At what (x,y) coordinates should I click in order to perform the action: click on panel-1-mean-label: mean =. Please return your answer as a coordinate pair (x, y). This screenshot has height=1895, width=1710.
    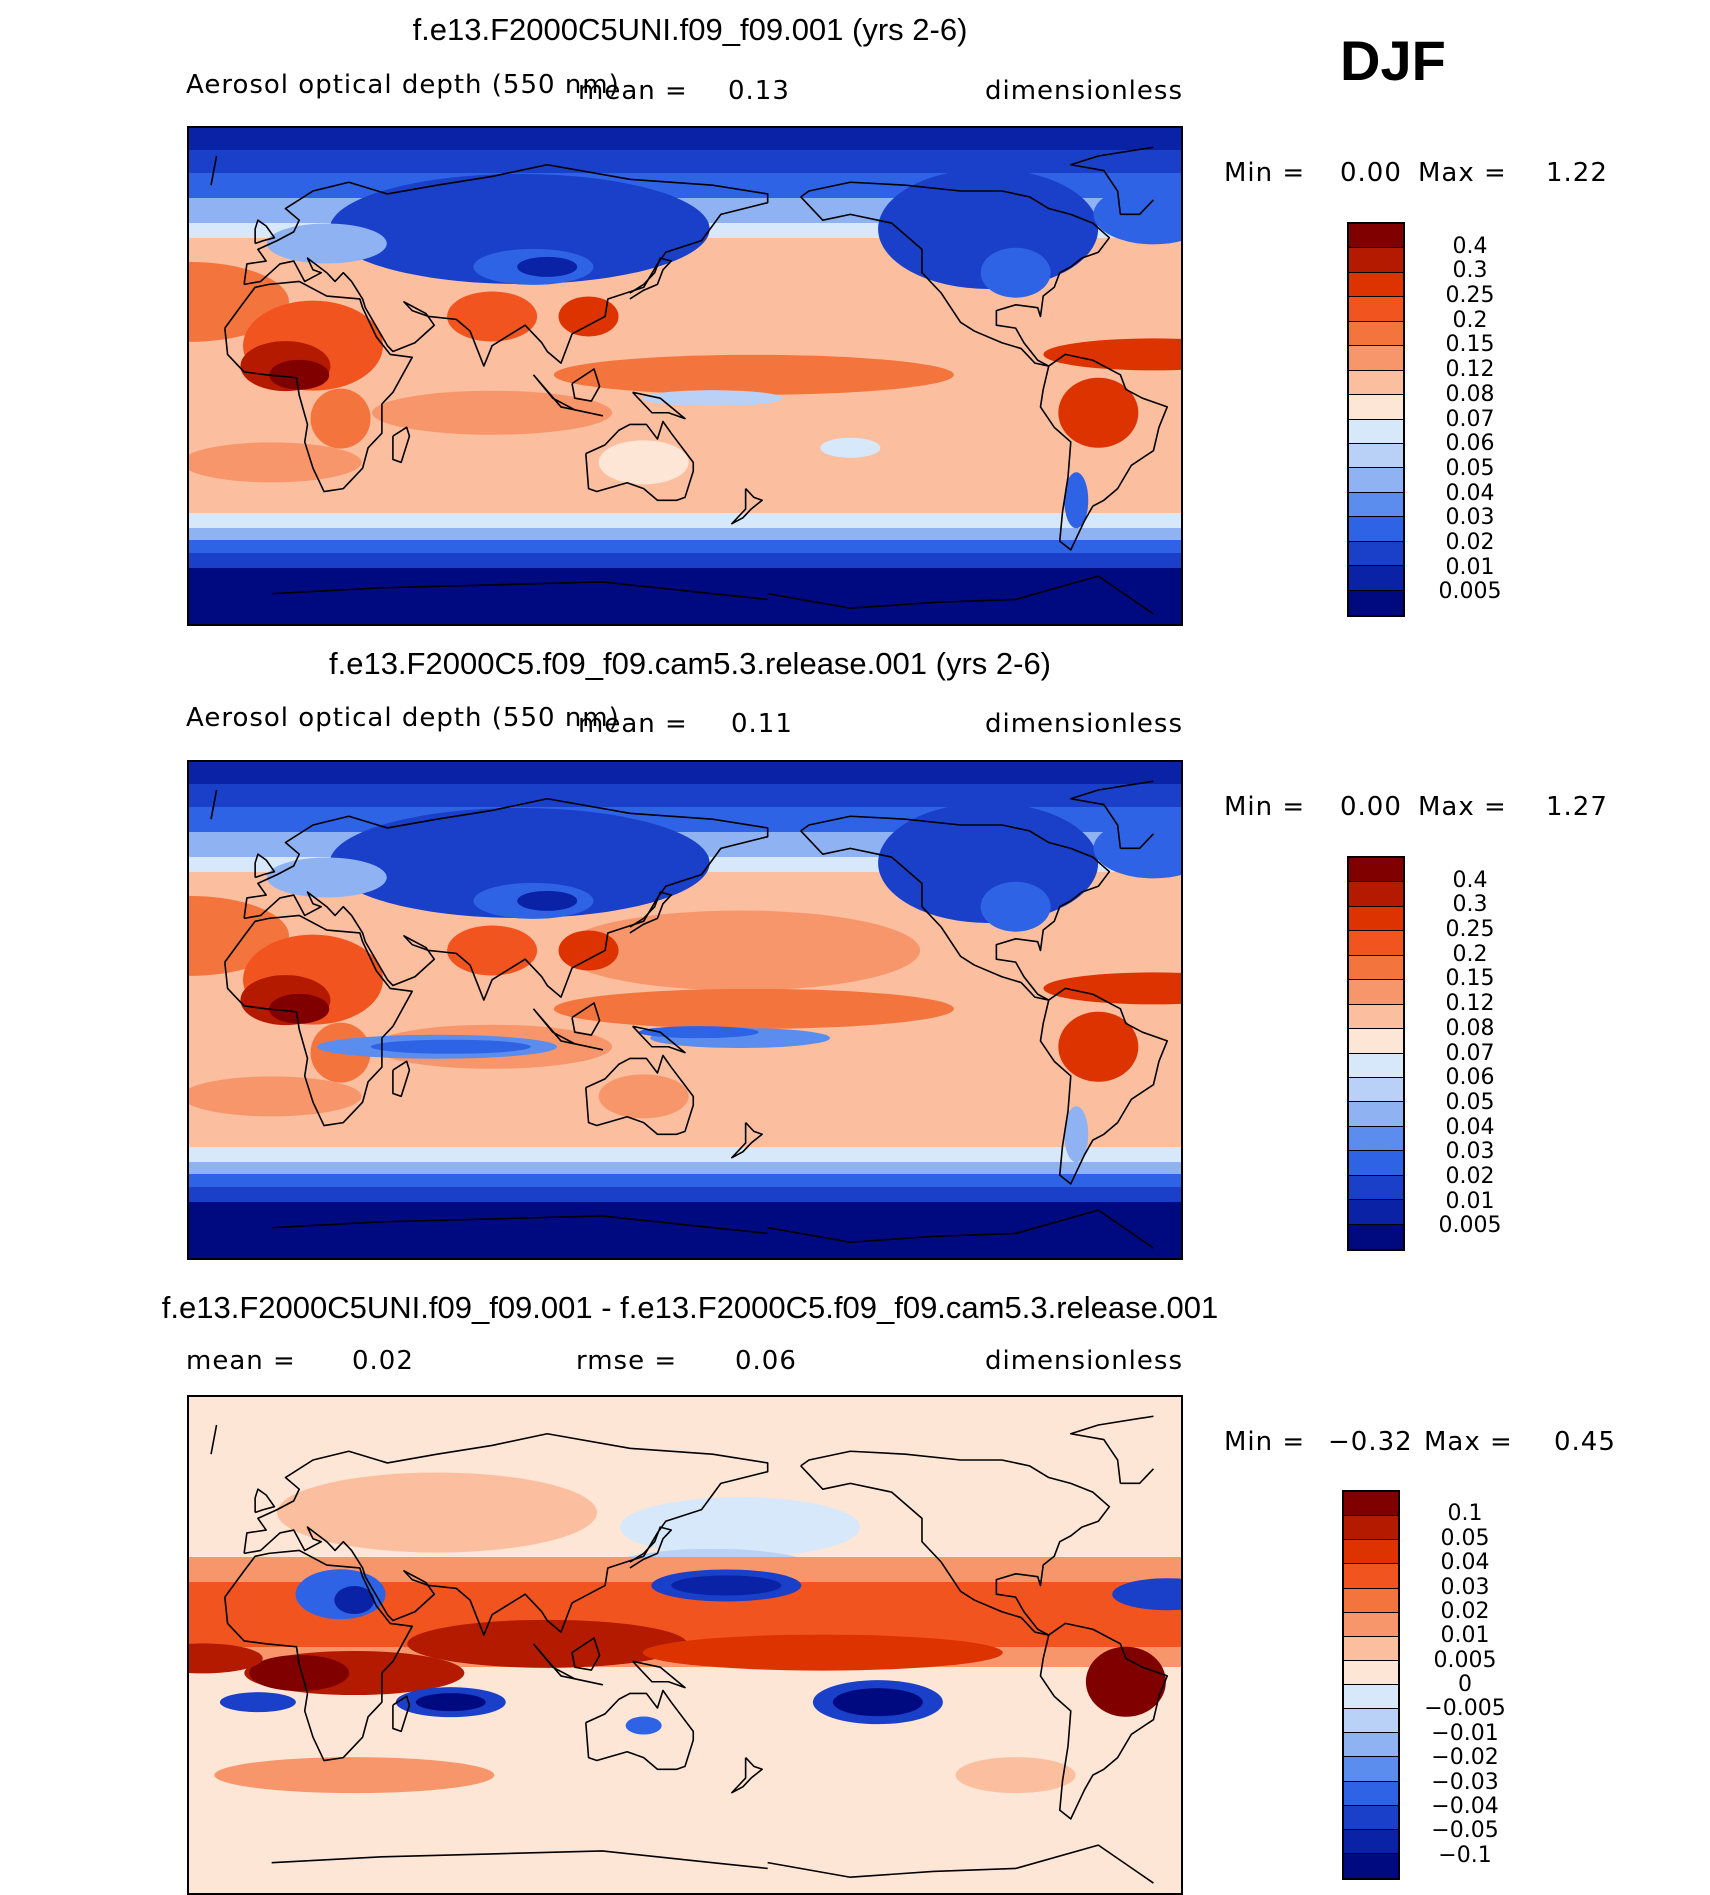
    Looking at the image, I should click on (633, 91).